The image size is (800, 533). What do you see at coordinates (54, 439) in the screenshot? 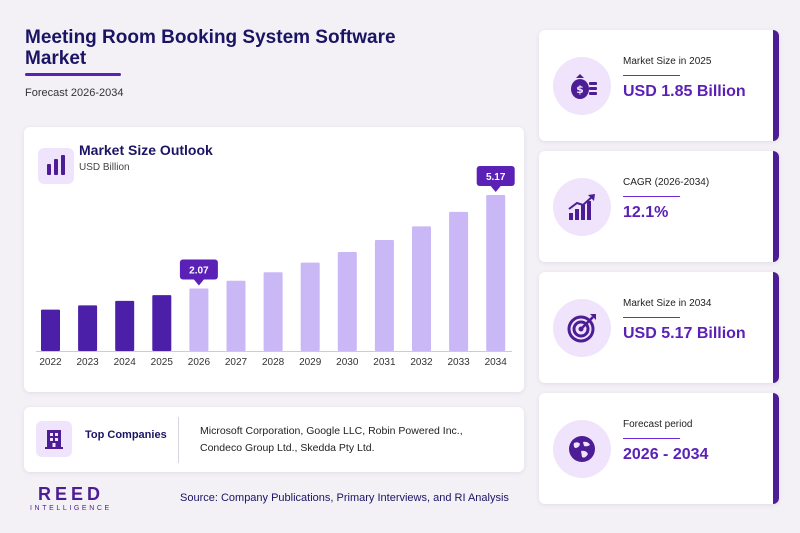
I see `building-icon` at bounding box center [54, 439].